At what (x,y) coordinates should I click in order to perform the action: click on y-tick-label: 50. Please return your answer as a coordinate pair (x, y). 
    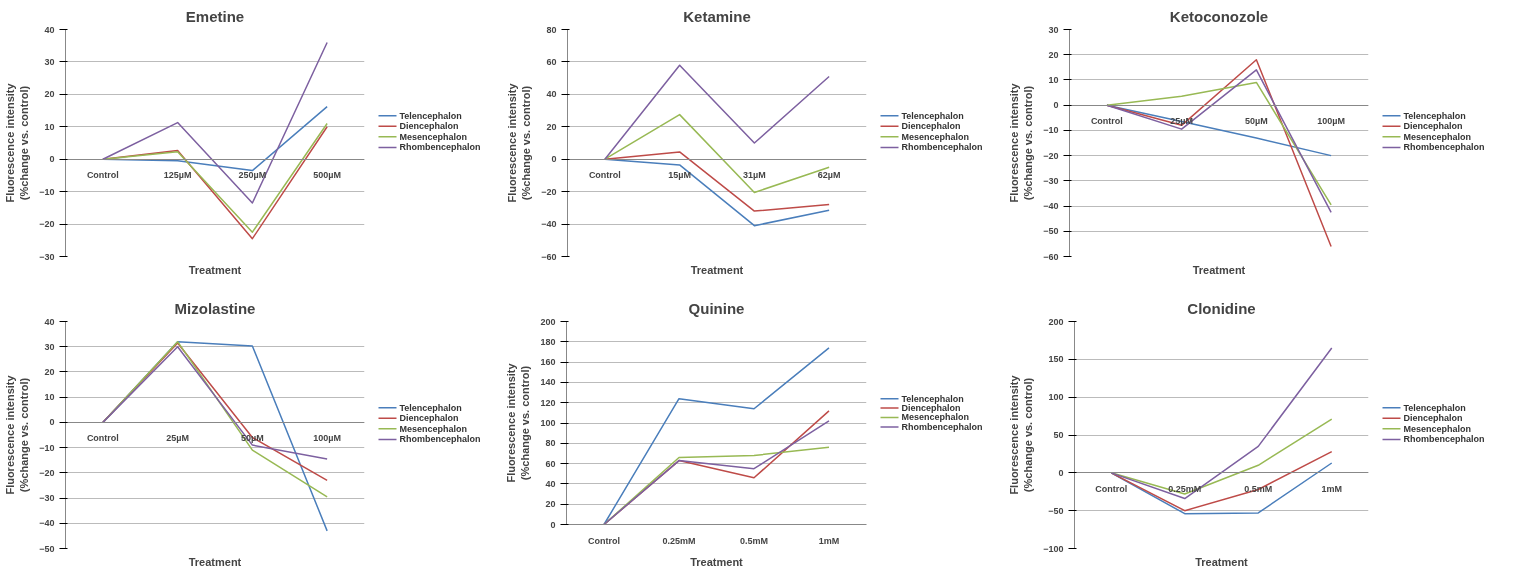
    Looking at the image, I should click on (1058, 435).